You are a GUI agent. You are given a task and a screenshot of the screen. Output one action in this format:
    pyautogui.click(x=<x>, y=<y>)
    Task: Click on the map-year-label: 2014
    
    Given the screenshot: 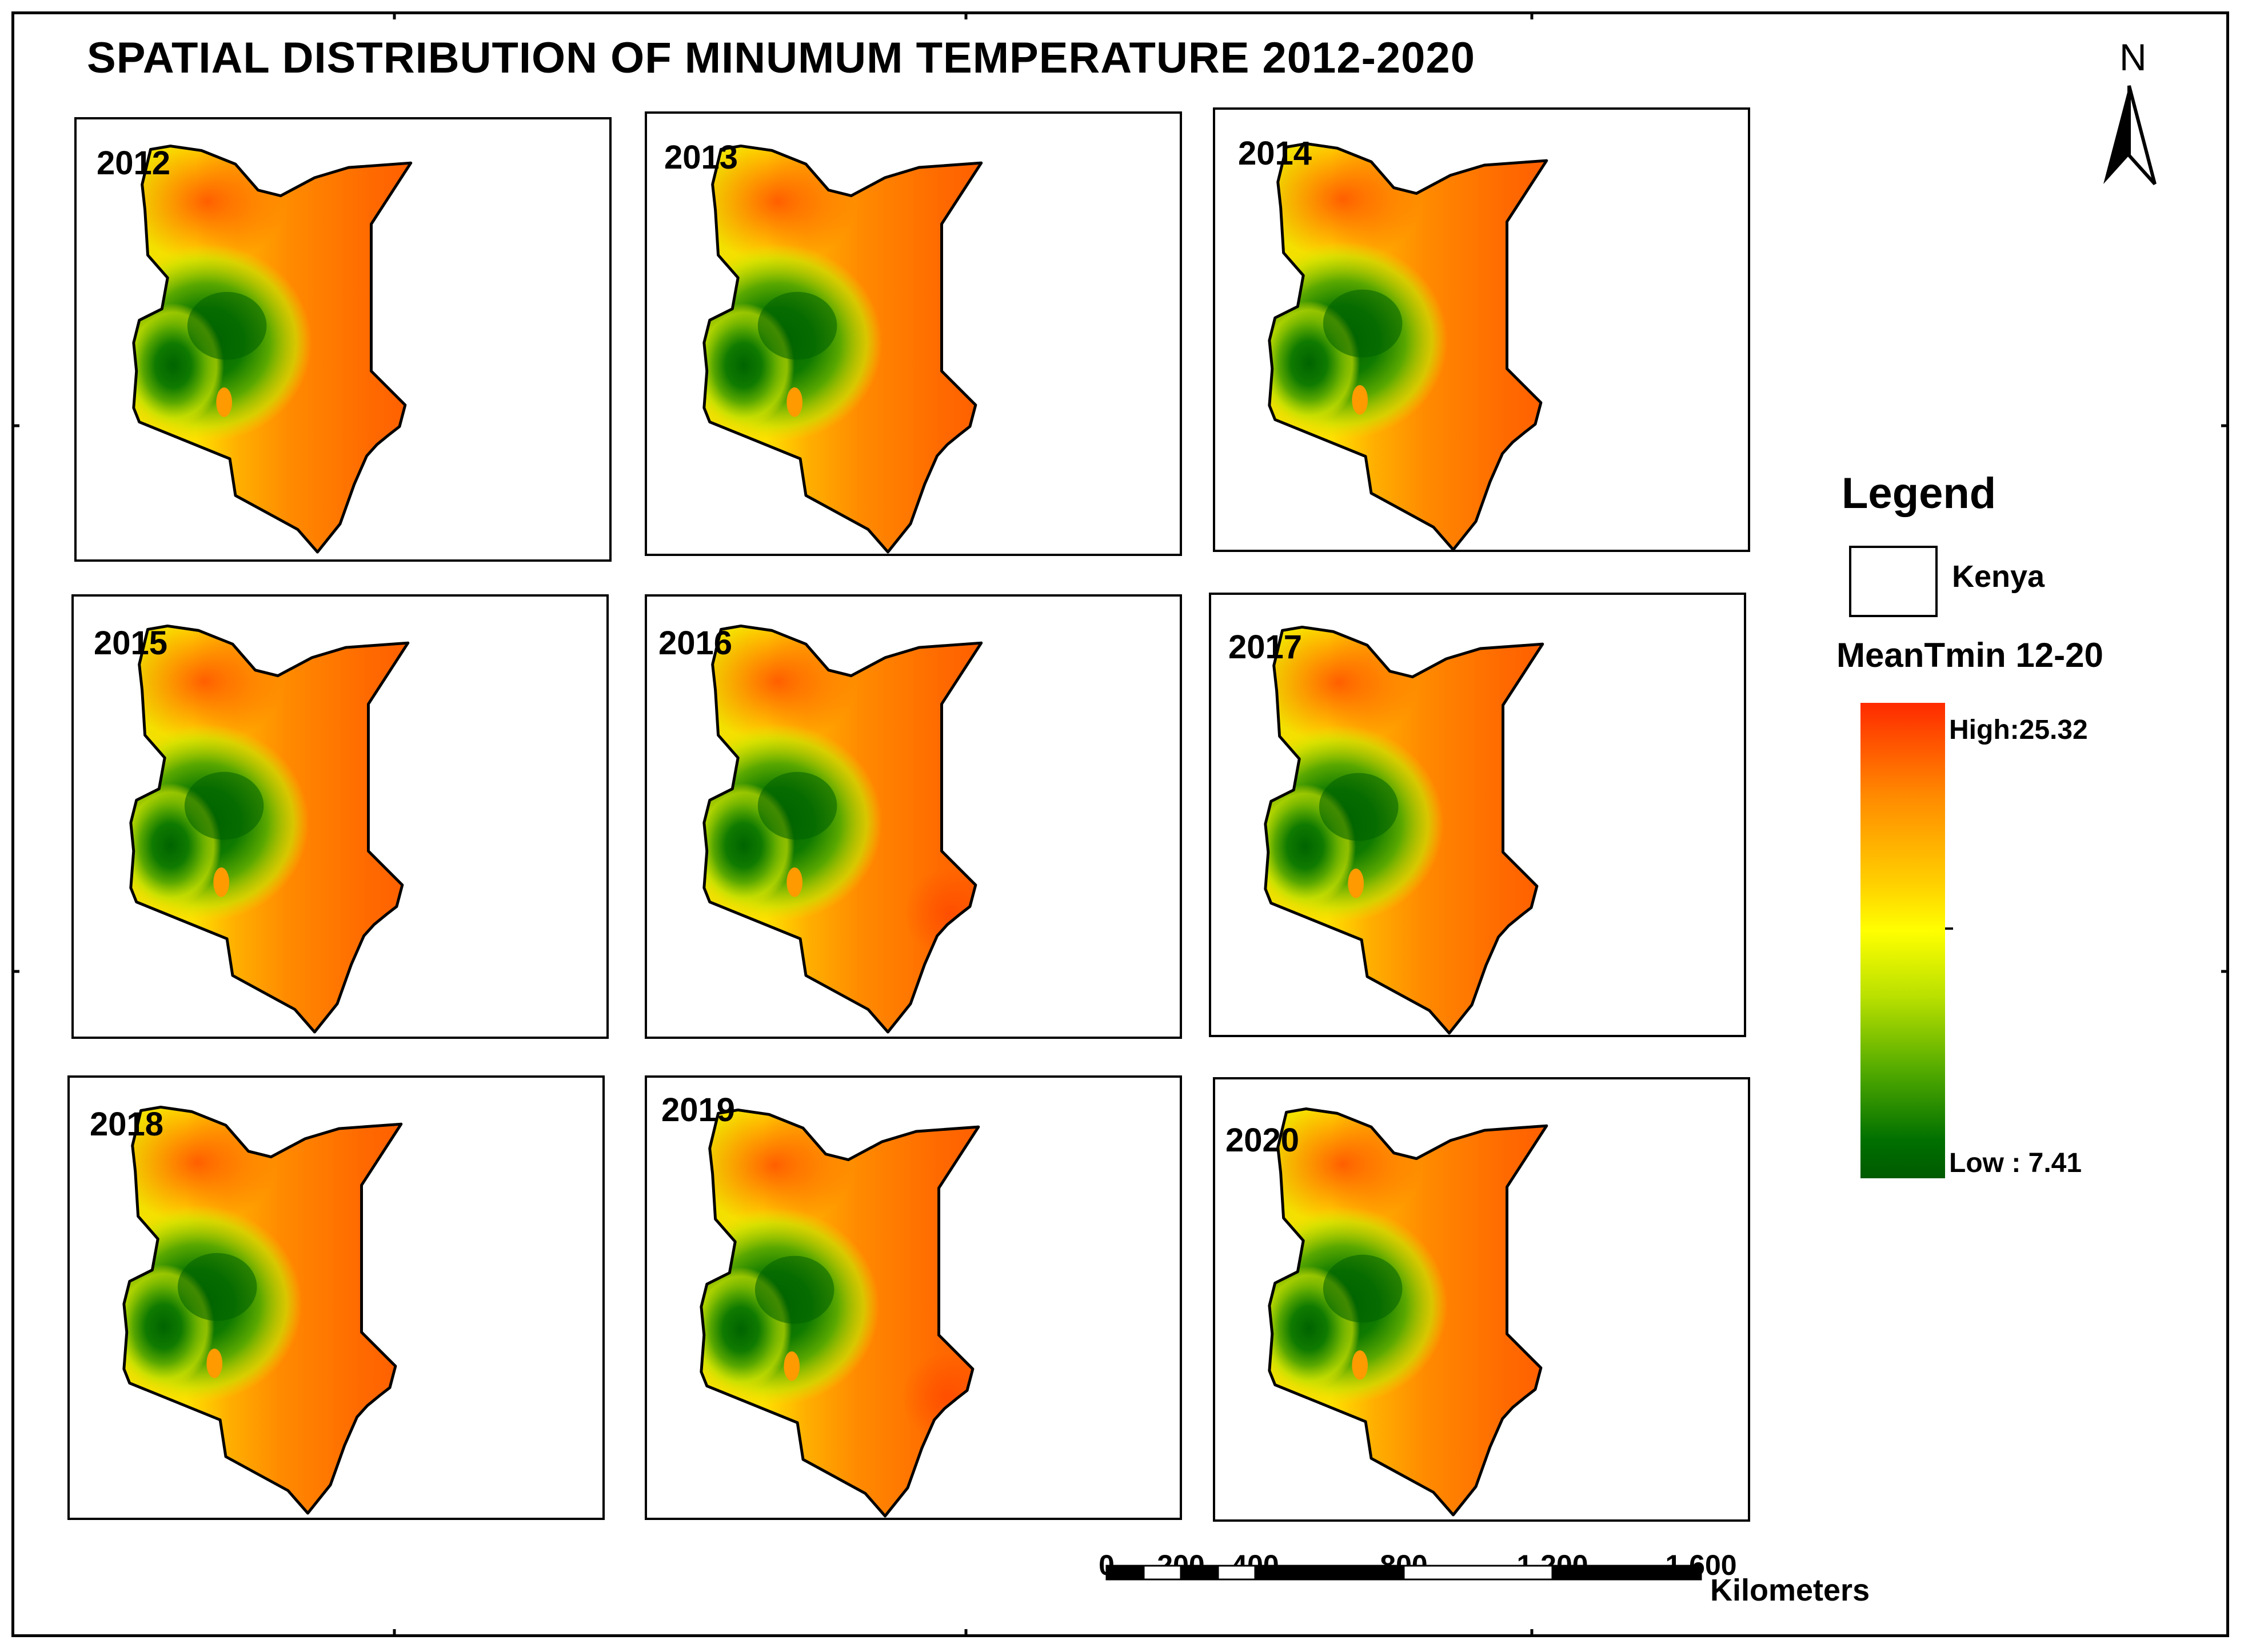 What is the action you would take?
    pyautogui.click(x=1275, y=153)
    